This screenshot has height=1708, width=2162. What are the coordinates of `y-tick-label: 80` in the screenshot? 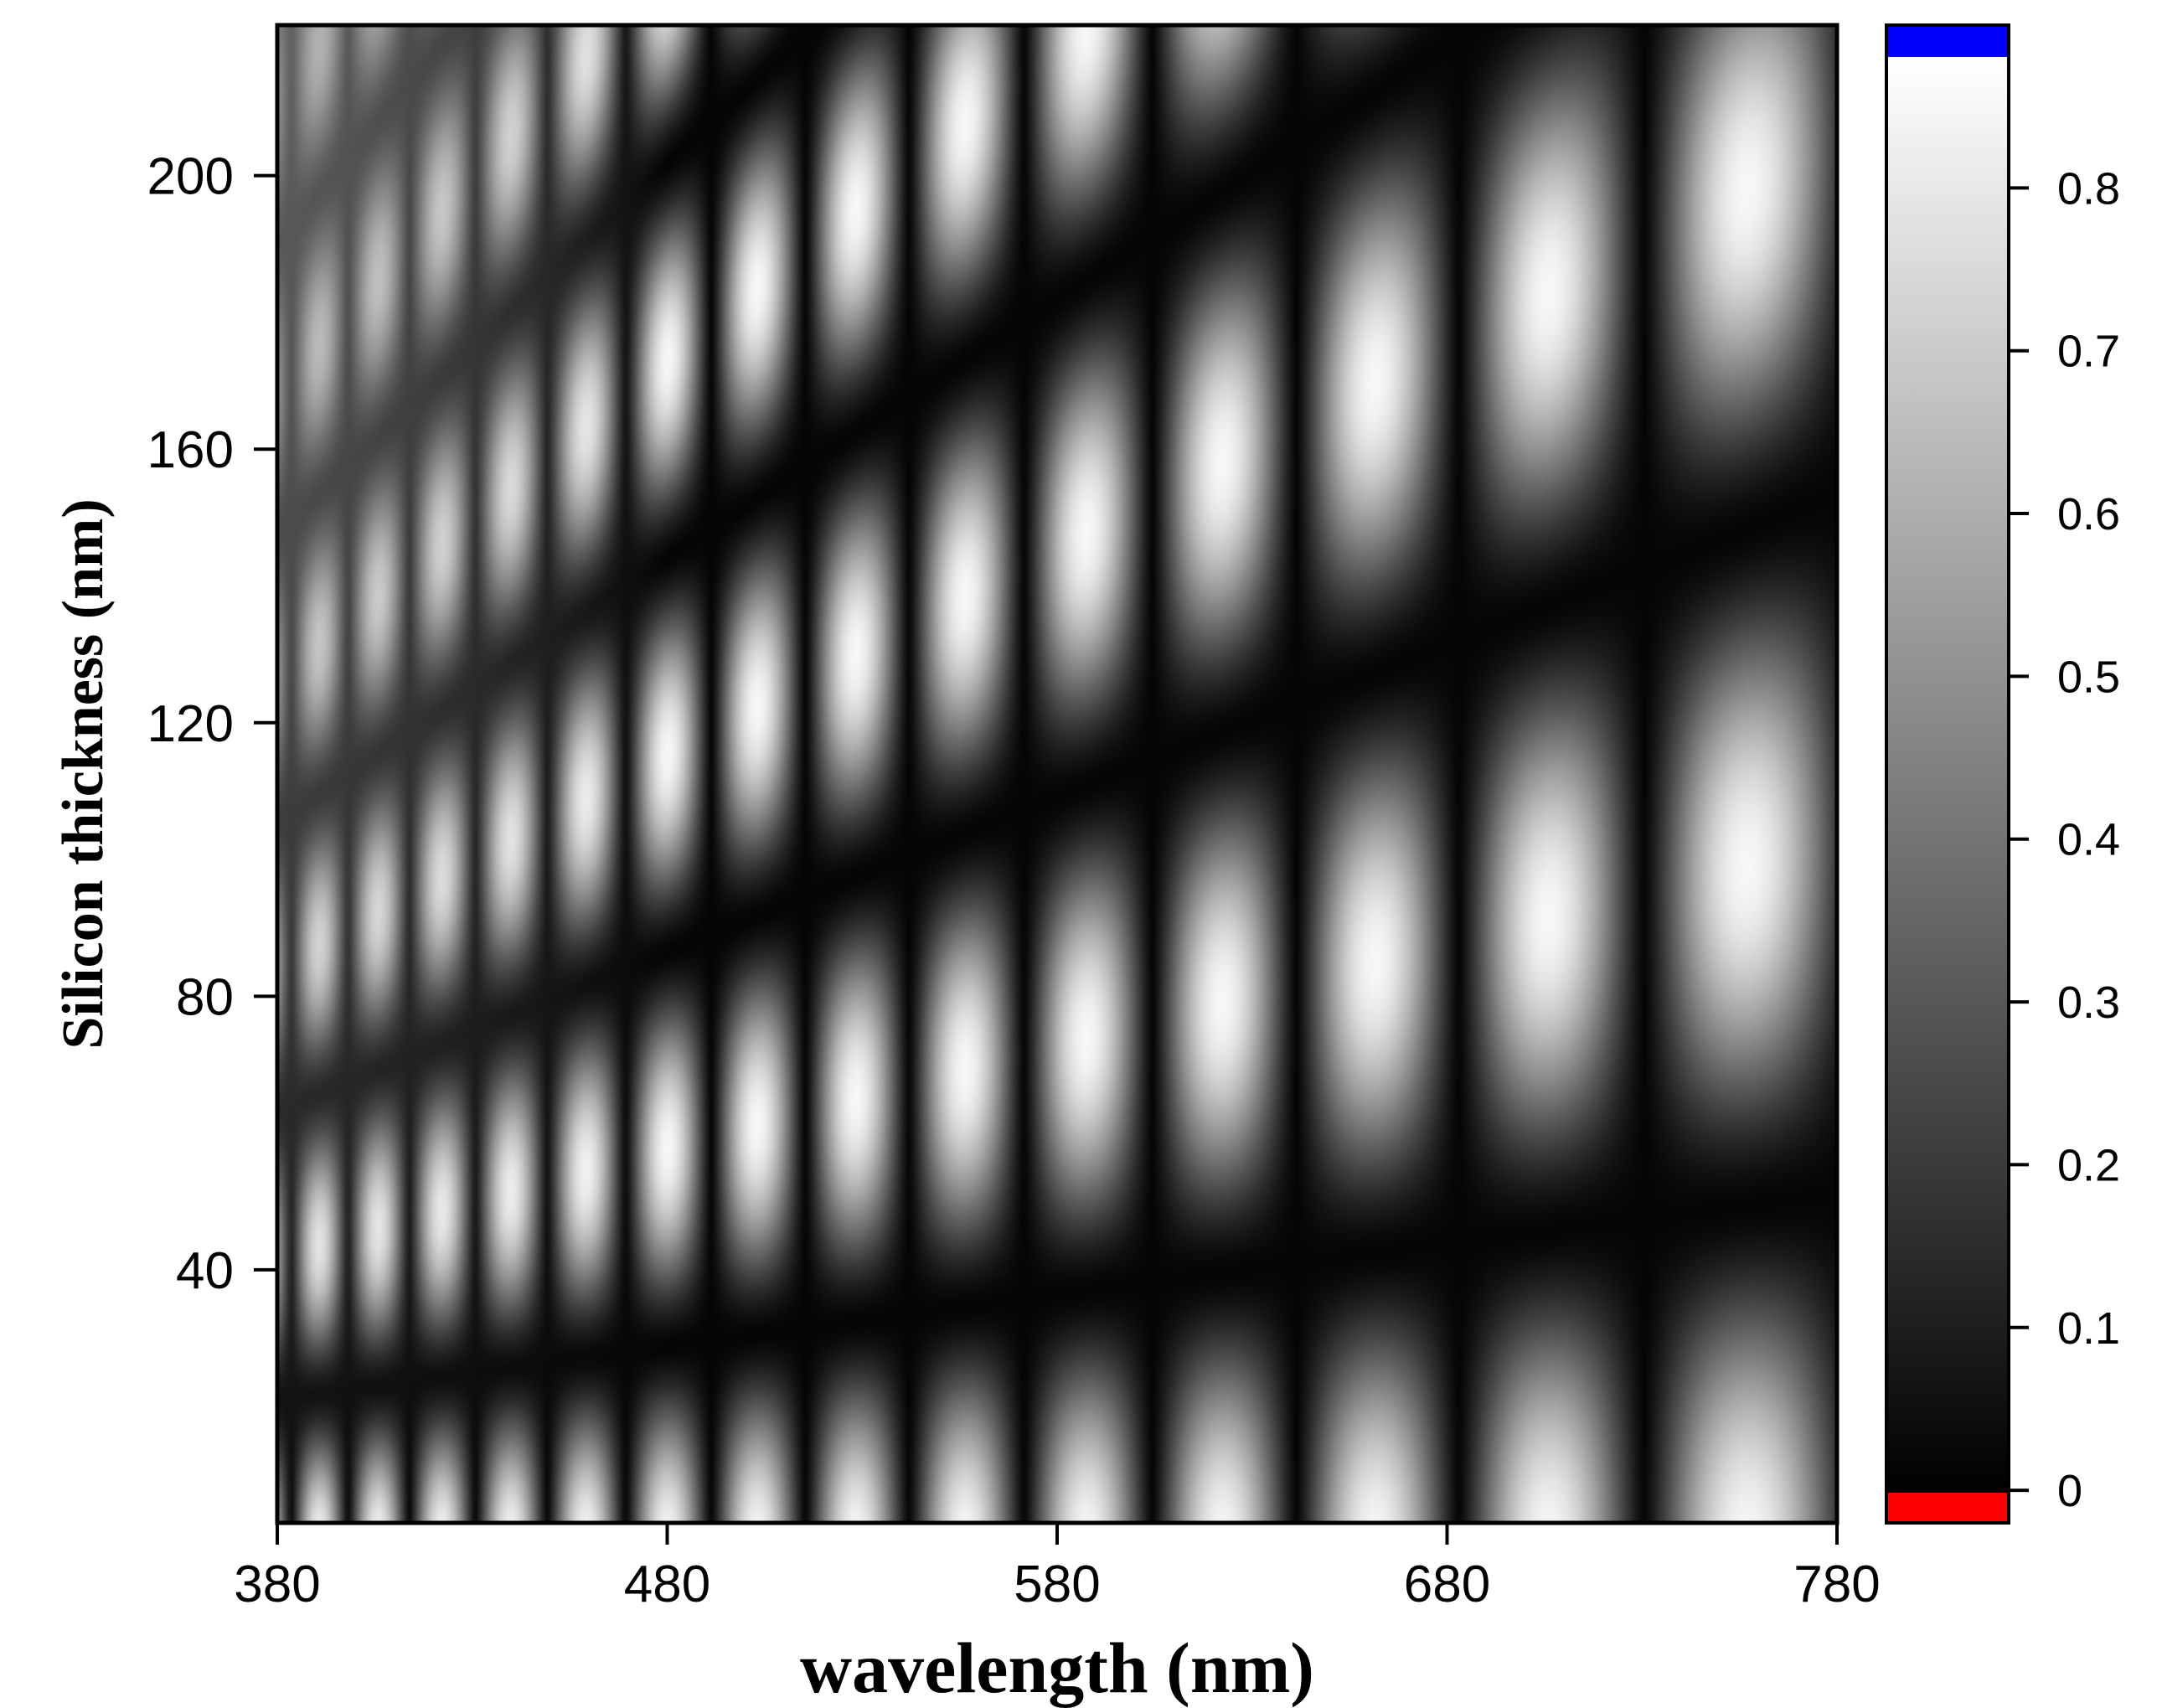 It's located at (205, 997).